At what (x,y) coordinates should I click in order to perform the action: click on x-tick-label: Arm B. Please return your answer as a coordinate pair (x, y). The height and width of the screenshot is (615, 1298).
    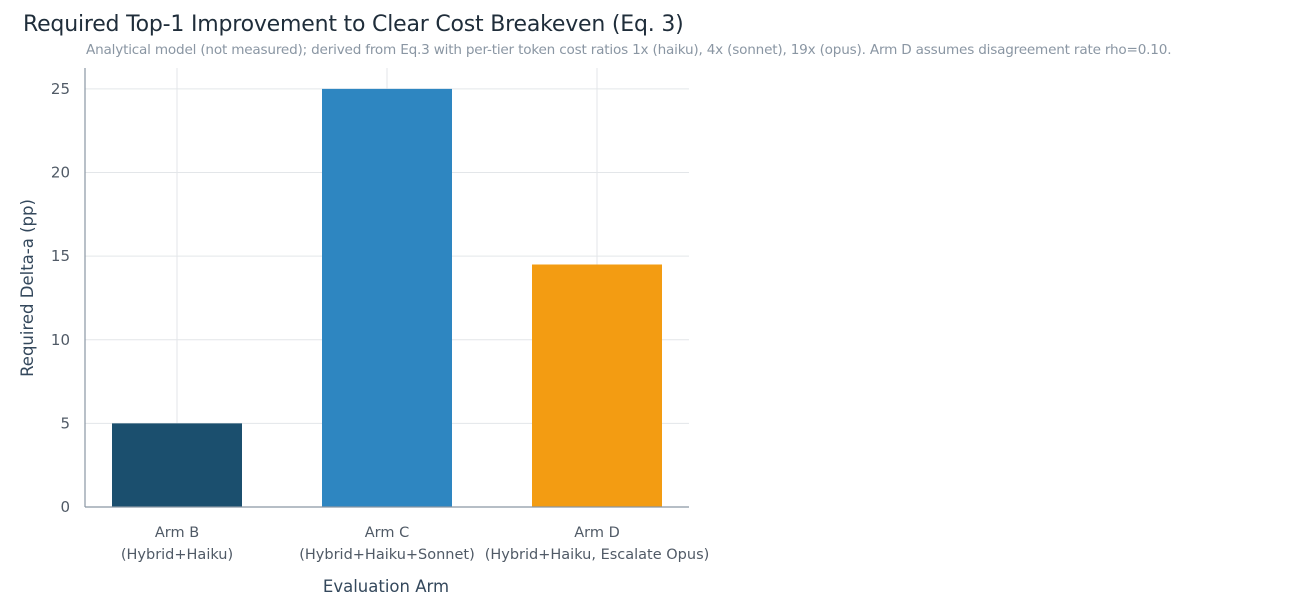
    Looking at the image, I should click on (177, 533).